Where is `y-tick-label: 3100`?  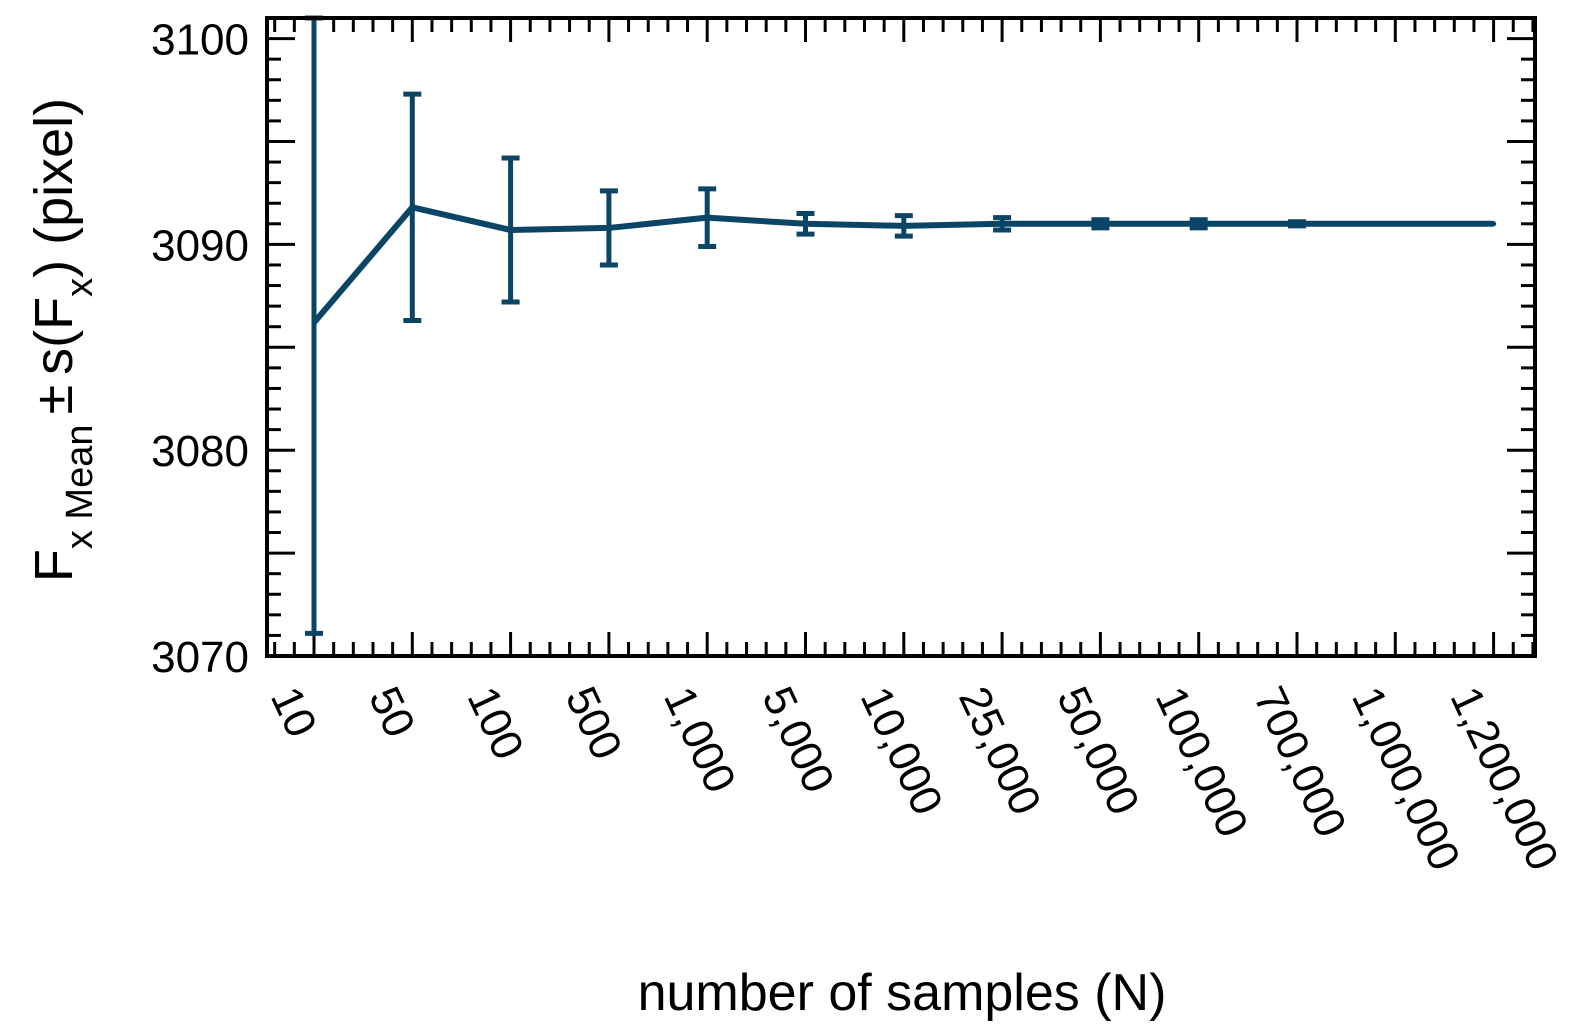
y-tick-label: 3100 is located at coordinates (200, 40).